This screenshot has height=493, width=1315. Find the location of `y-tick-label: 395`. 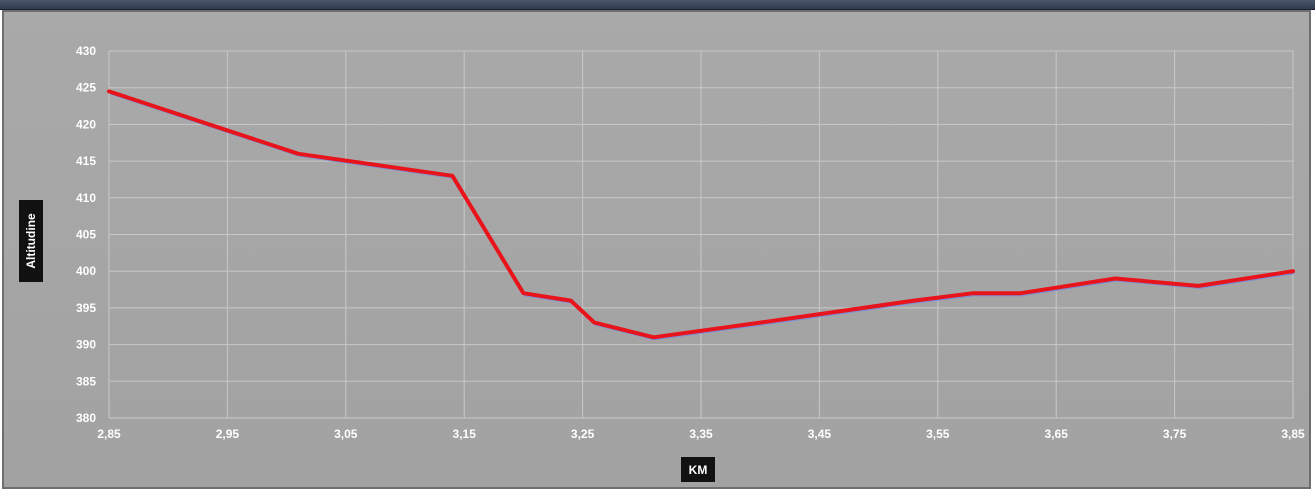

y-tick-label: 395 is located at coordinates (86, 308).